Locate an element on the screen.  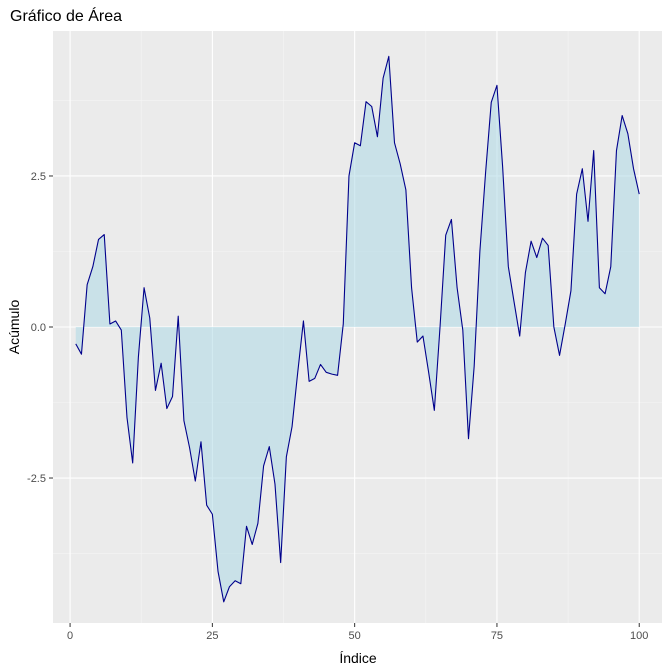
y-tick-label: 2.5 is located at coordinates (38, 177).